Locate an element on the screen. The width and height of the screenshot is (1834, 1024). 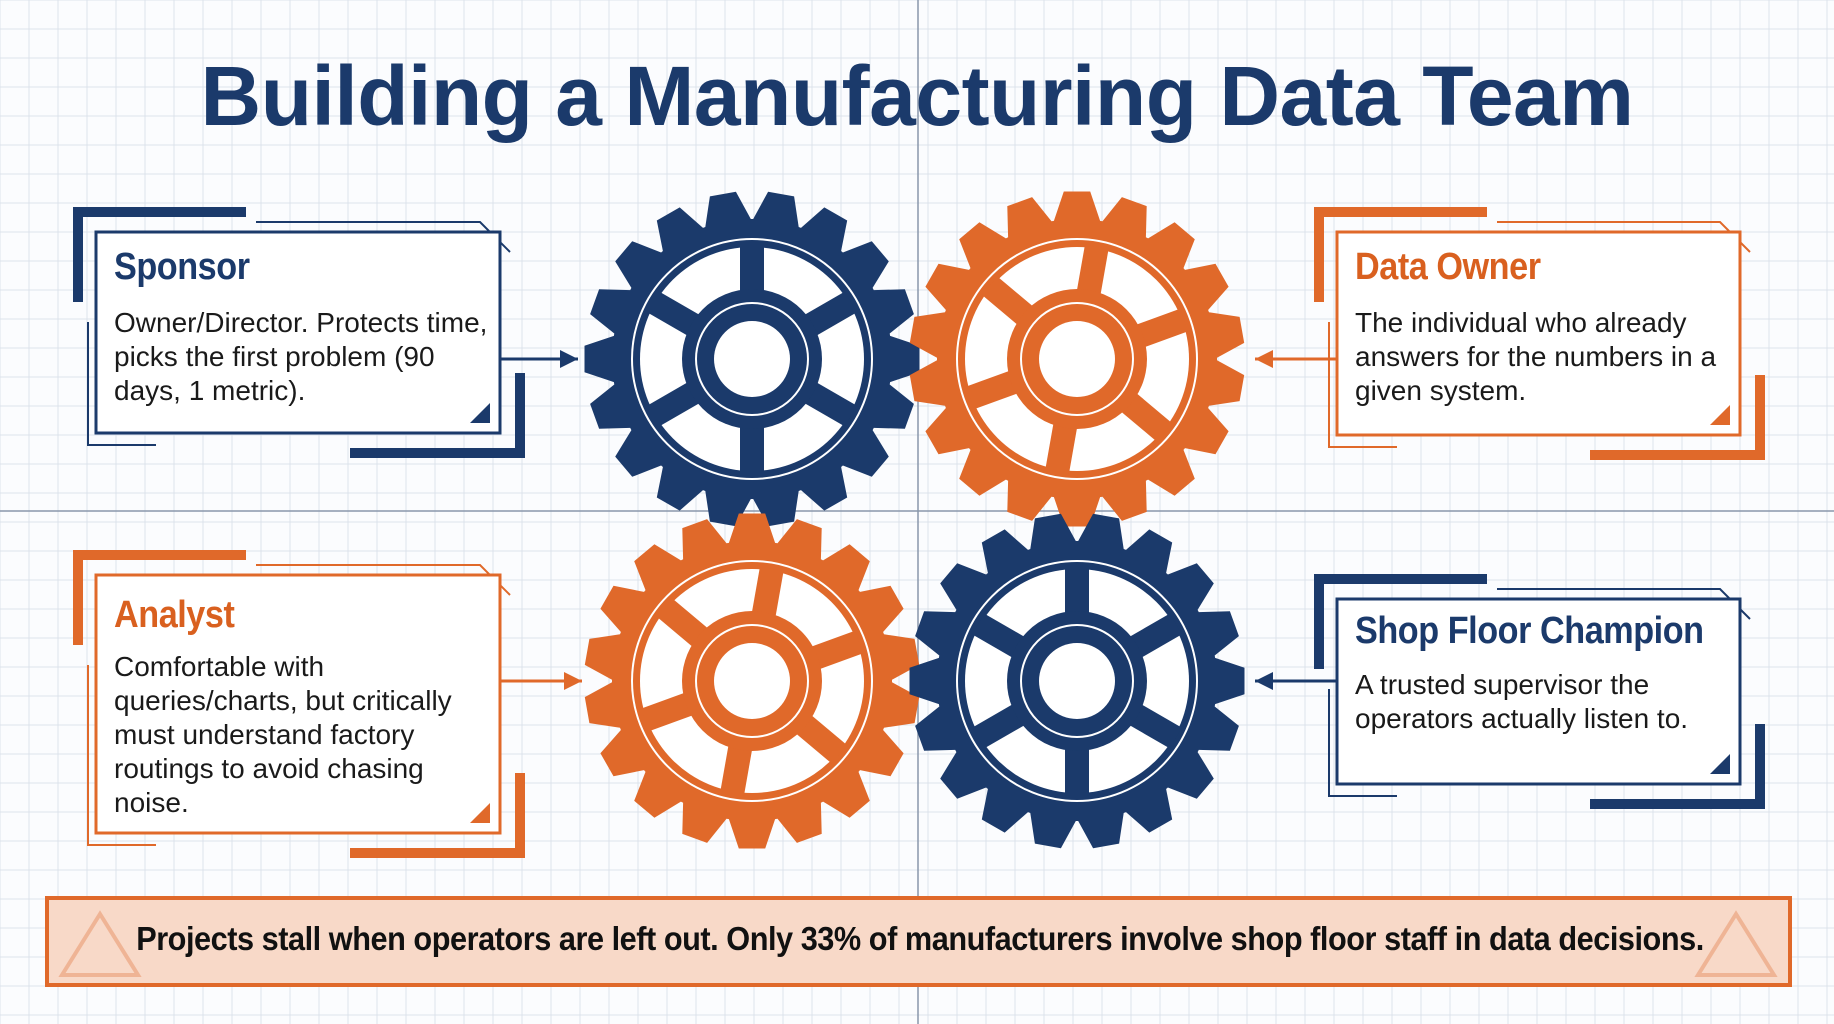
banner-box is located at coordinates (918, 941).